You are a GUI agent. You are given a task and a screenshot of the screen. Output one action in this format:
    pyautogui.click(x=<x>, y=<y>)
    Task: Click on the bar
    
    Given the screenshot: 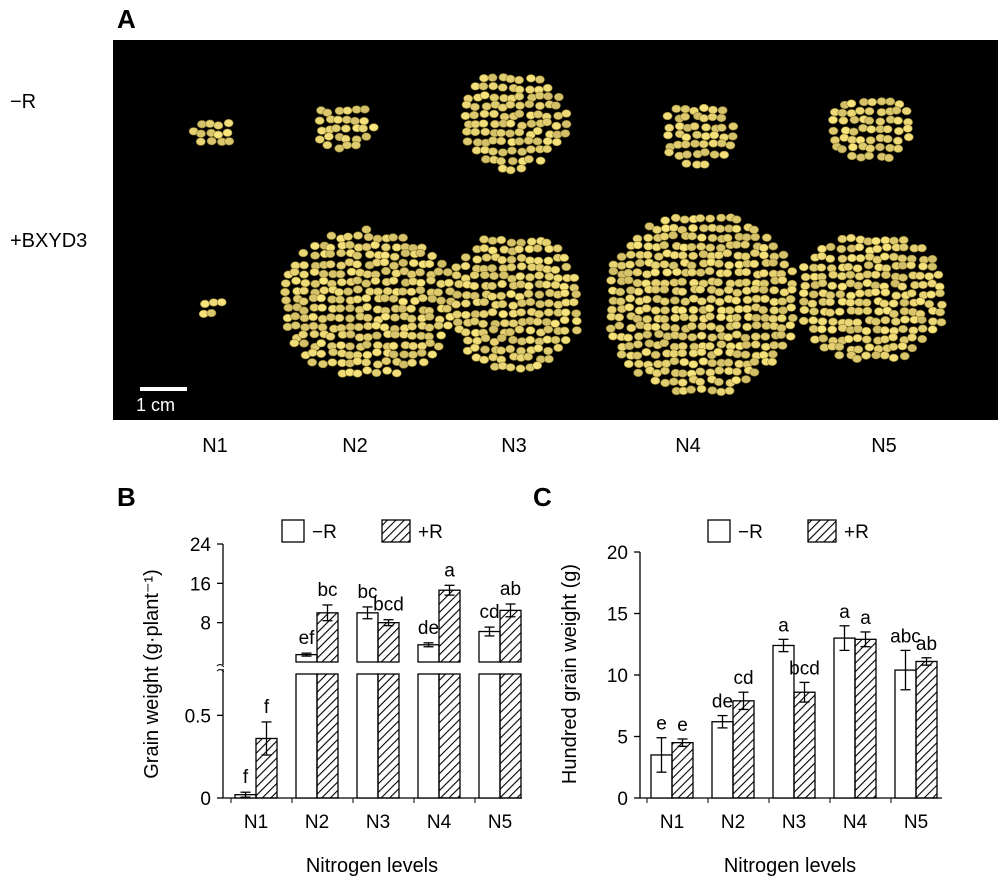 What is the action you would take?
    pyautogui.click(x=327, y=736)
    